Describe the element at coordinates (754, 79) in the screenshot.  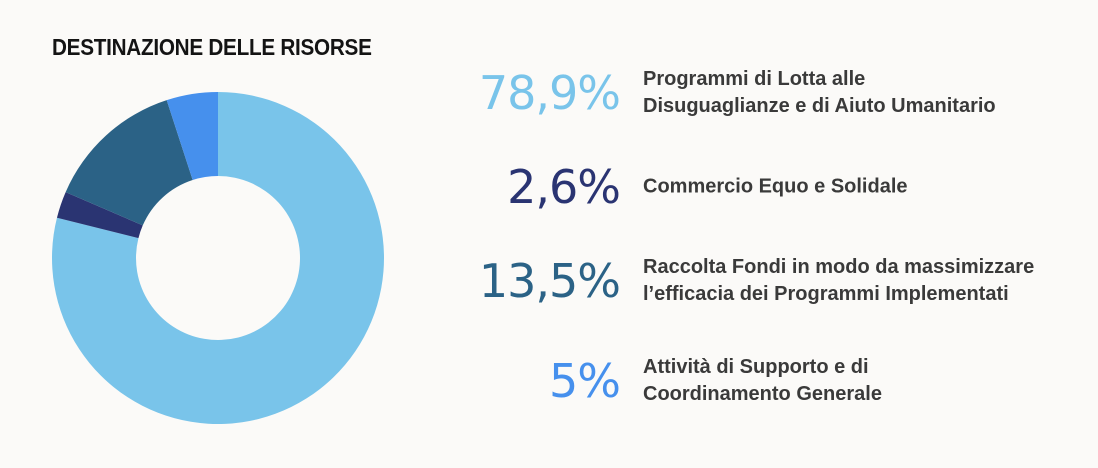
I see `legend-description-line: Programmi di Lotta alle` at that location.